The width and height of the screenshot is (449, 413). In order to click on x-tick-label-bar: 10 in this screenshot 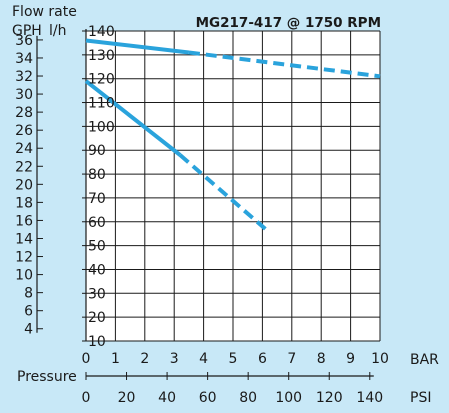, I will do `click(380, 359)`.